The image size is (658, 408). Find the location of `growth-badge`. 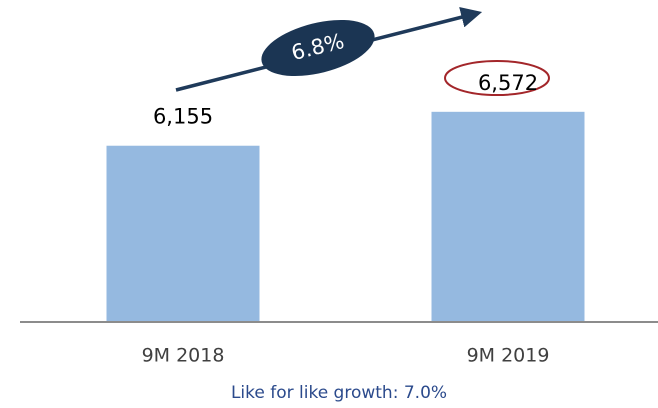

growth-badge is located at coordinates (318, 48).